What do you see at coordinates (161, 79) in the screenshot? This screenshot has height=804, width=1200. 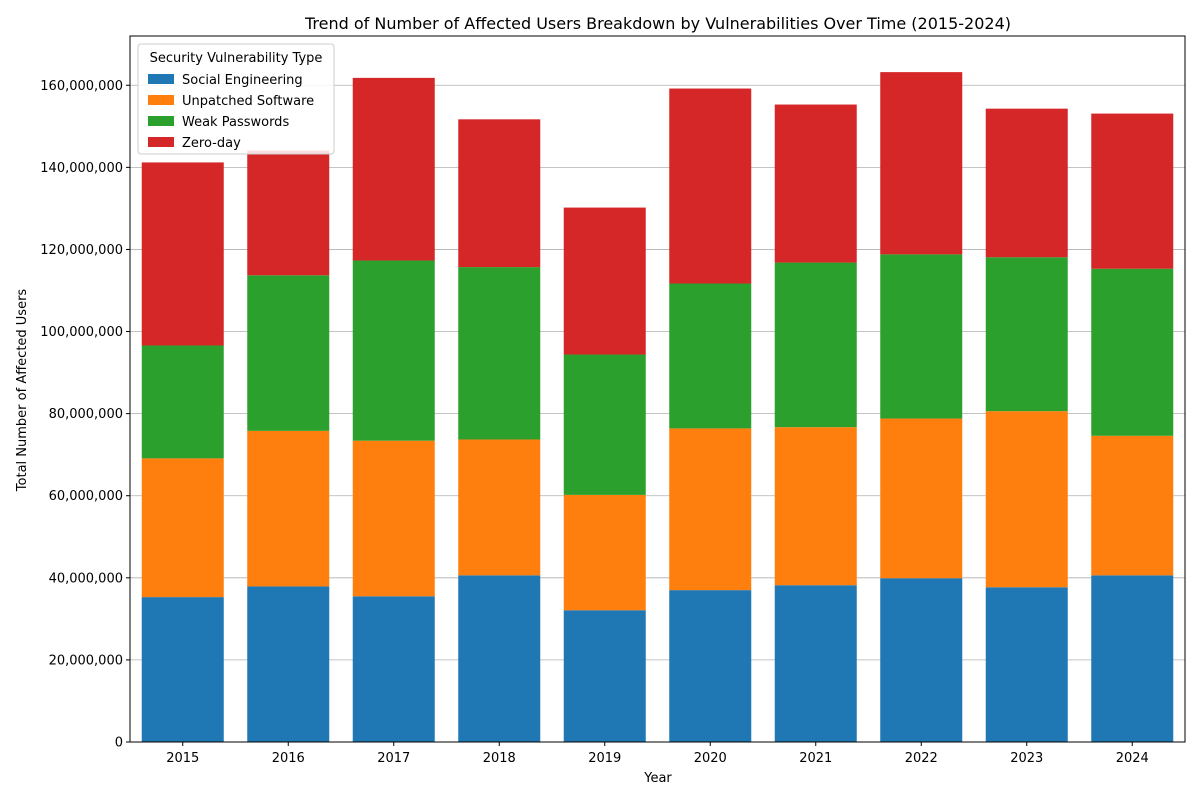 I see `legend-swatch-social-engineering` at bounding box center [161, 79].